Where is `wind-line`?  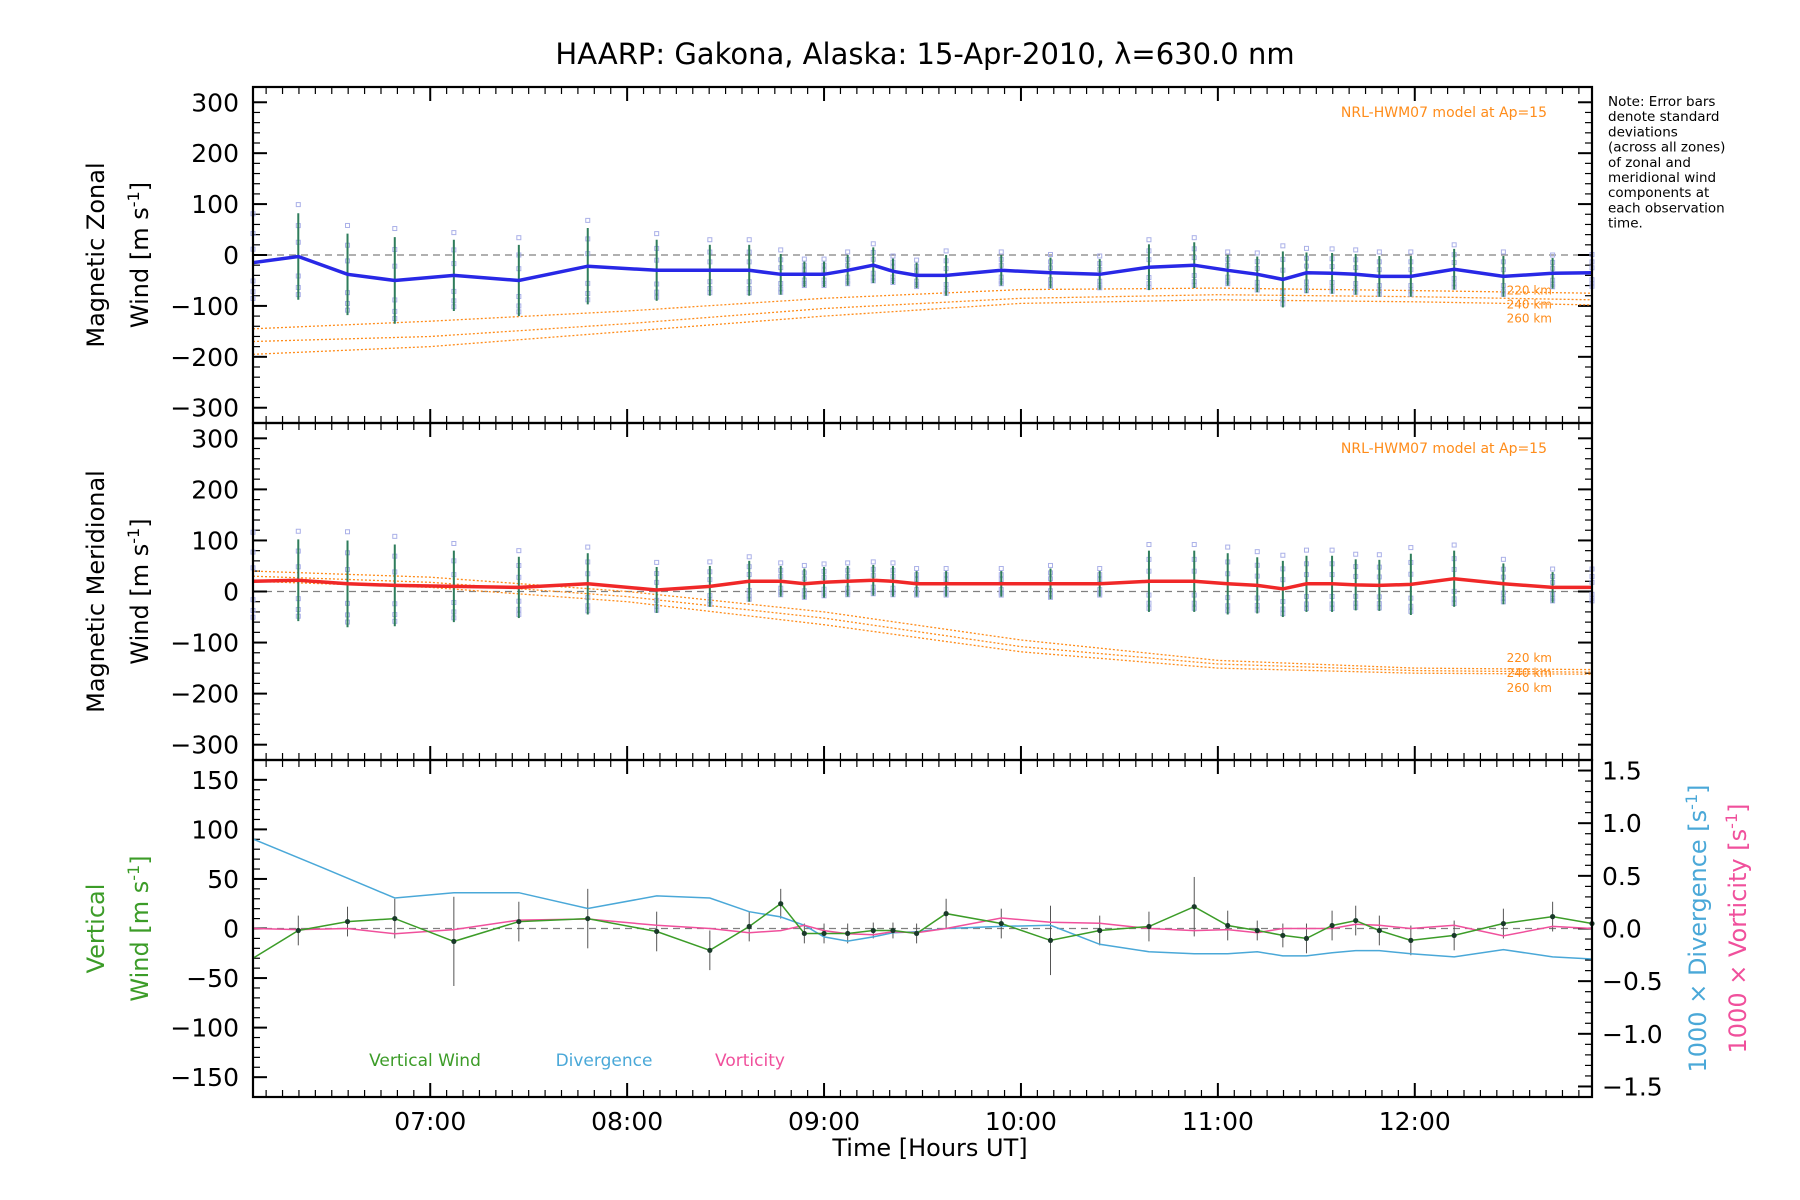 wind-line is located at coordinates (922, 268).